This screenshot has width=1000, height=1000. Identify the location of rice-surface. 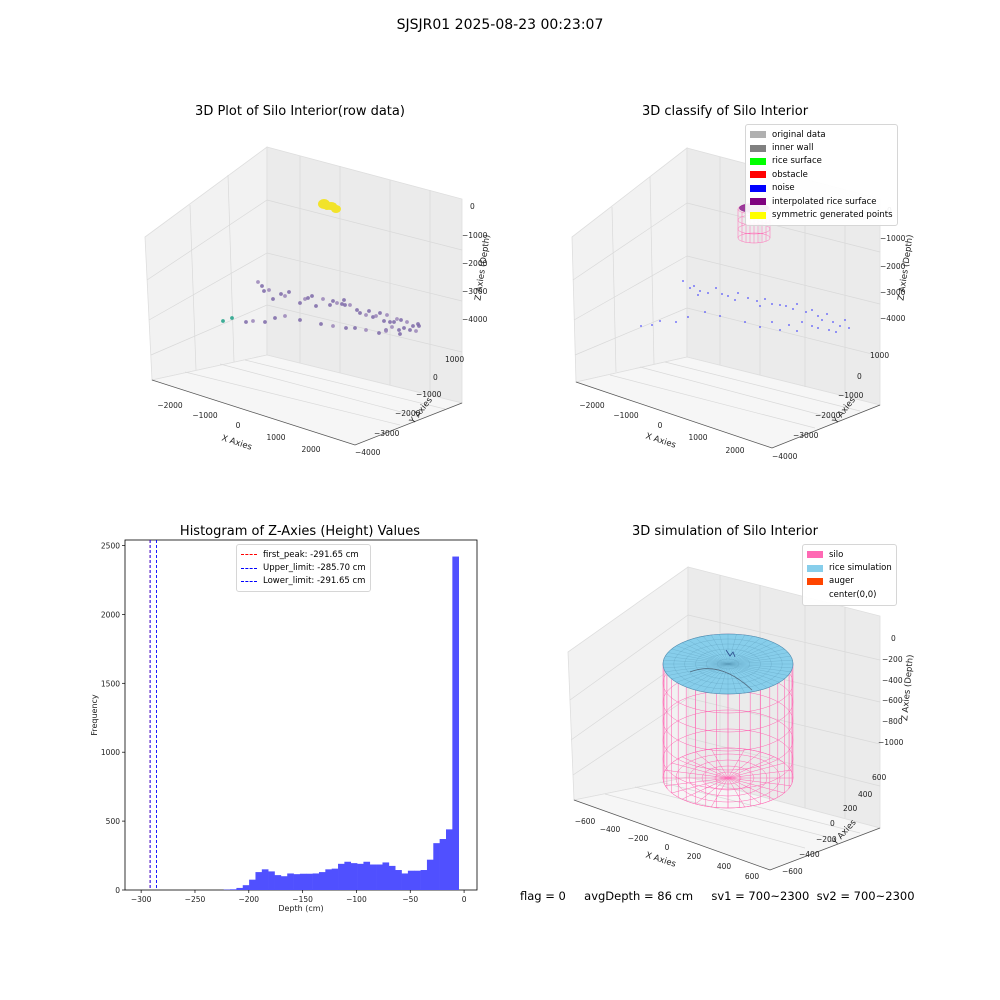
(728, 664).